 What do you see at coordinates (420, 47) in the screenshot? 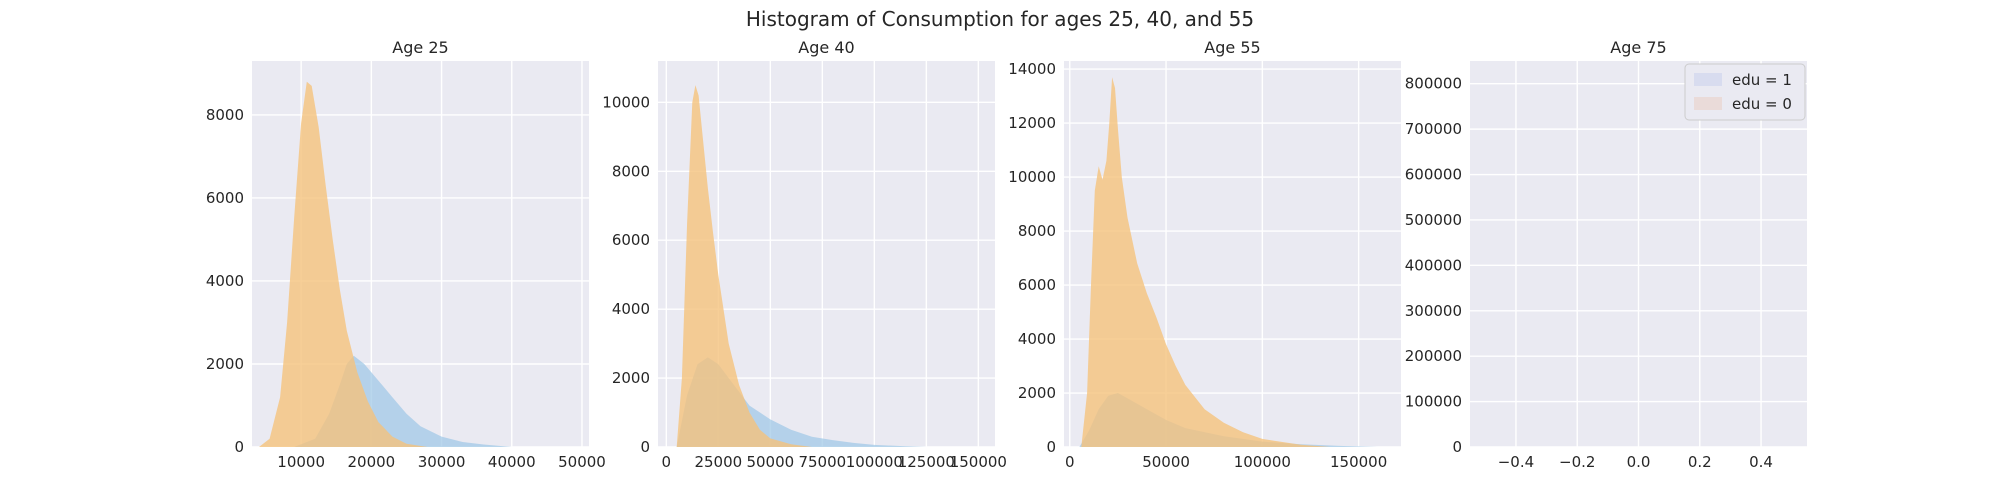
I see `panel-title: Age 25` at bounding box center [420, 47].